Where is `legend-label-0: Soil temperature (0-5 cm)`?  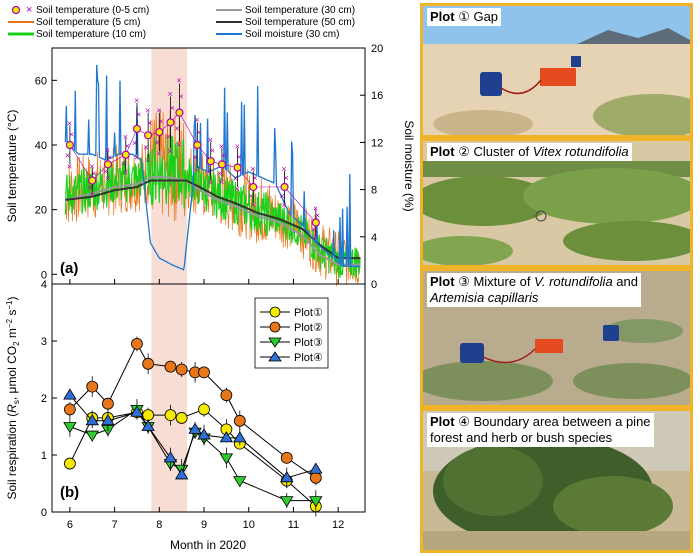
legend-label-0: Soil temperature (0-5 cm) is located at coordinates (92, 10).